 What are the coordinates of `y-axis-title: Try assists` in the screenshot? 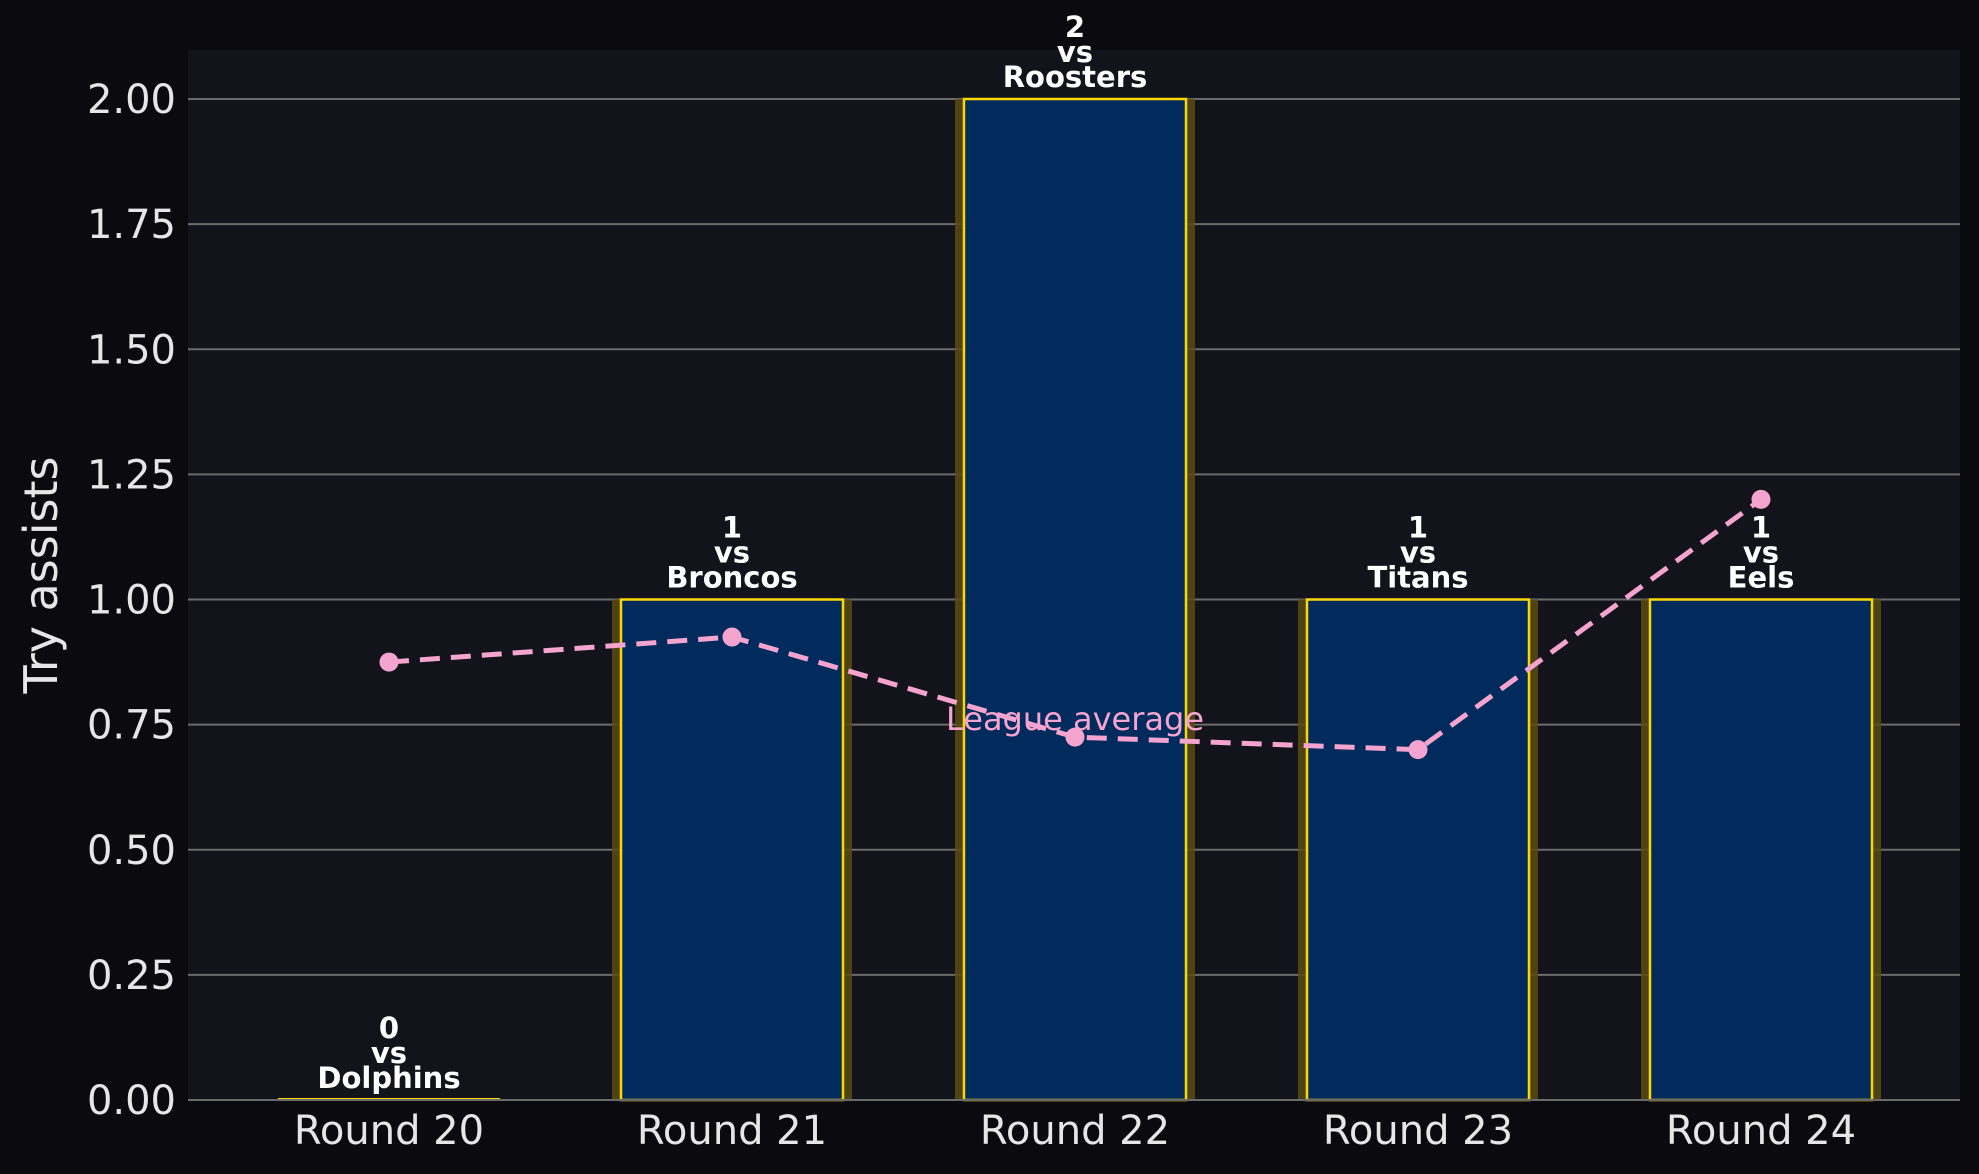 It's located at (41, 576).